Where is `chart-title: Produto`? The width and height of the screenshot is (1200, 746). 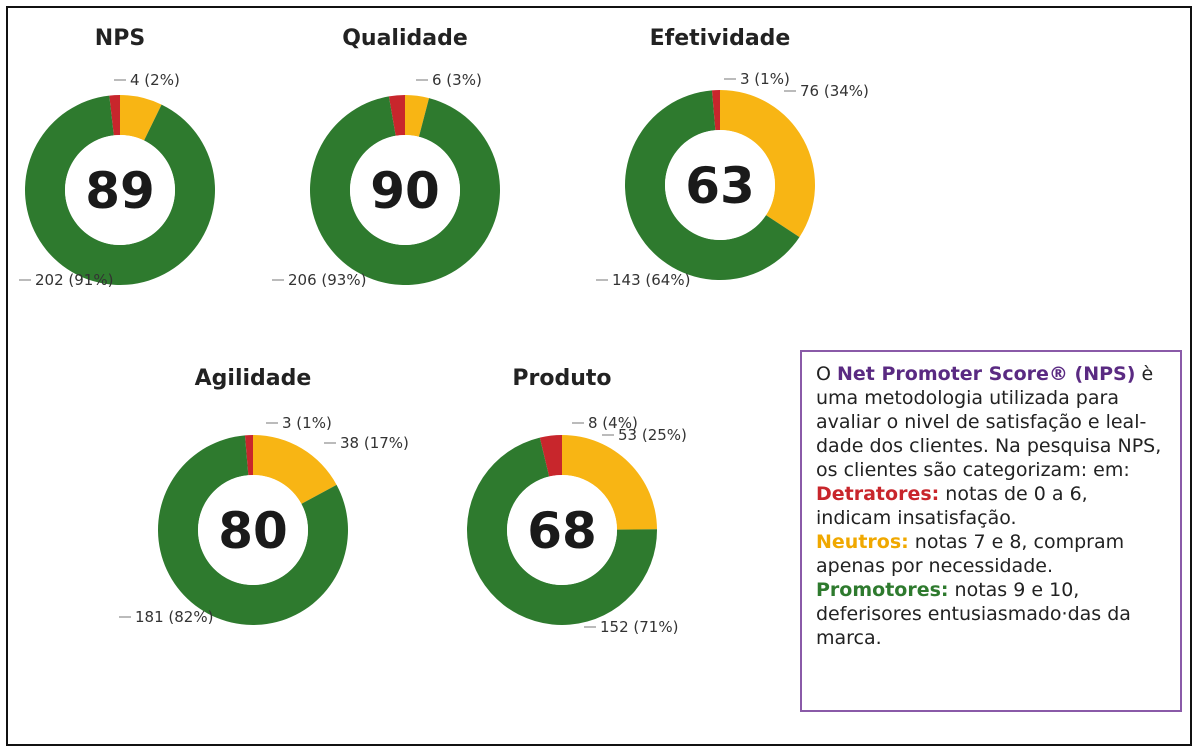
chart-title: Produto is located at coordinates (561, 378).